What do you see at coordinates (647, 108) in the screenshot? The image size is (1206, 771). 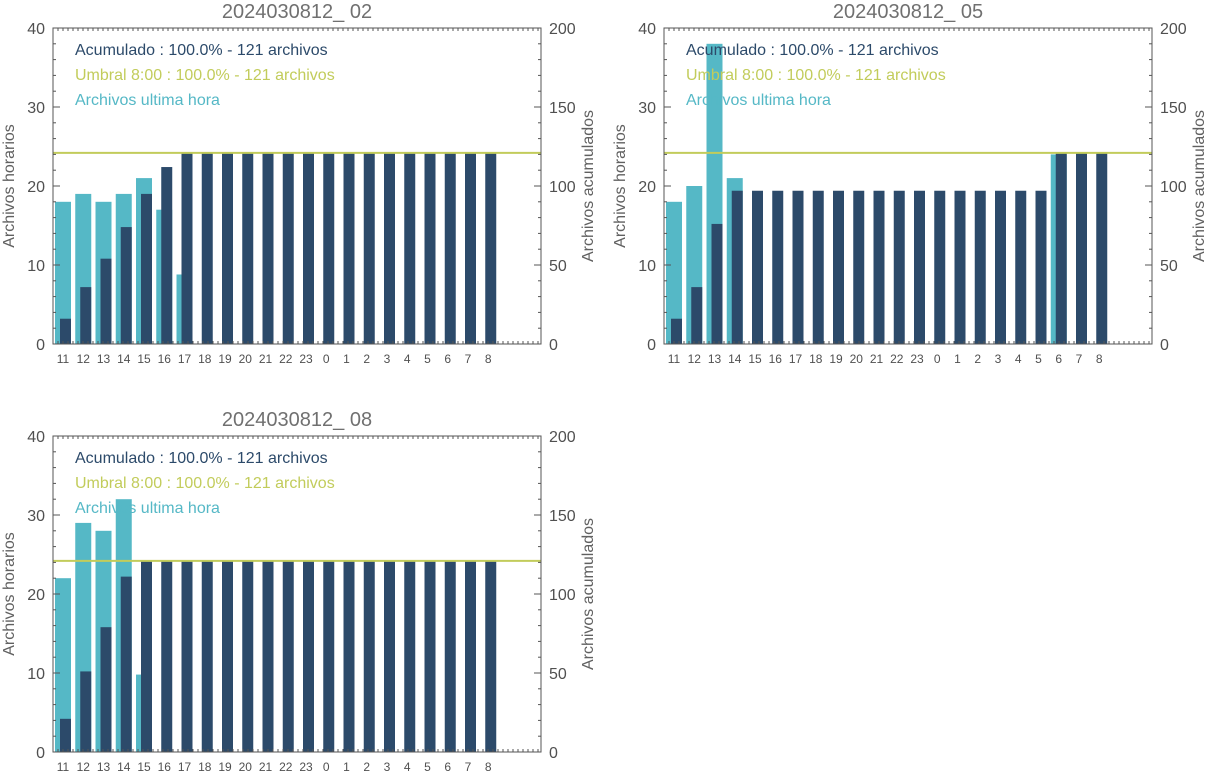 I see `y-tick-label: 30` at bounding box center [647, 108].